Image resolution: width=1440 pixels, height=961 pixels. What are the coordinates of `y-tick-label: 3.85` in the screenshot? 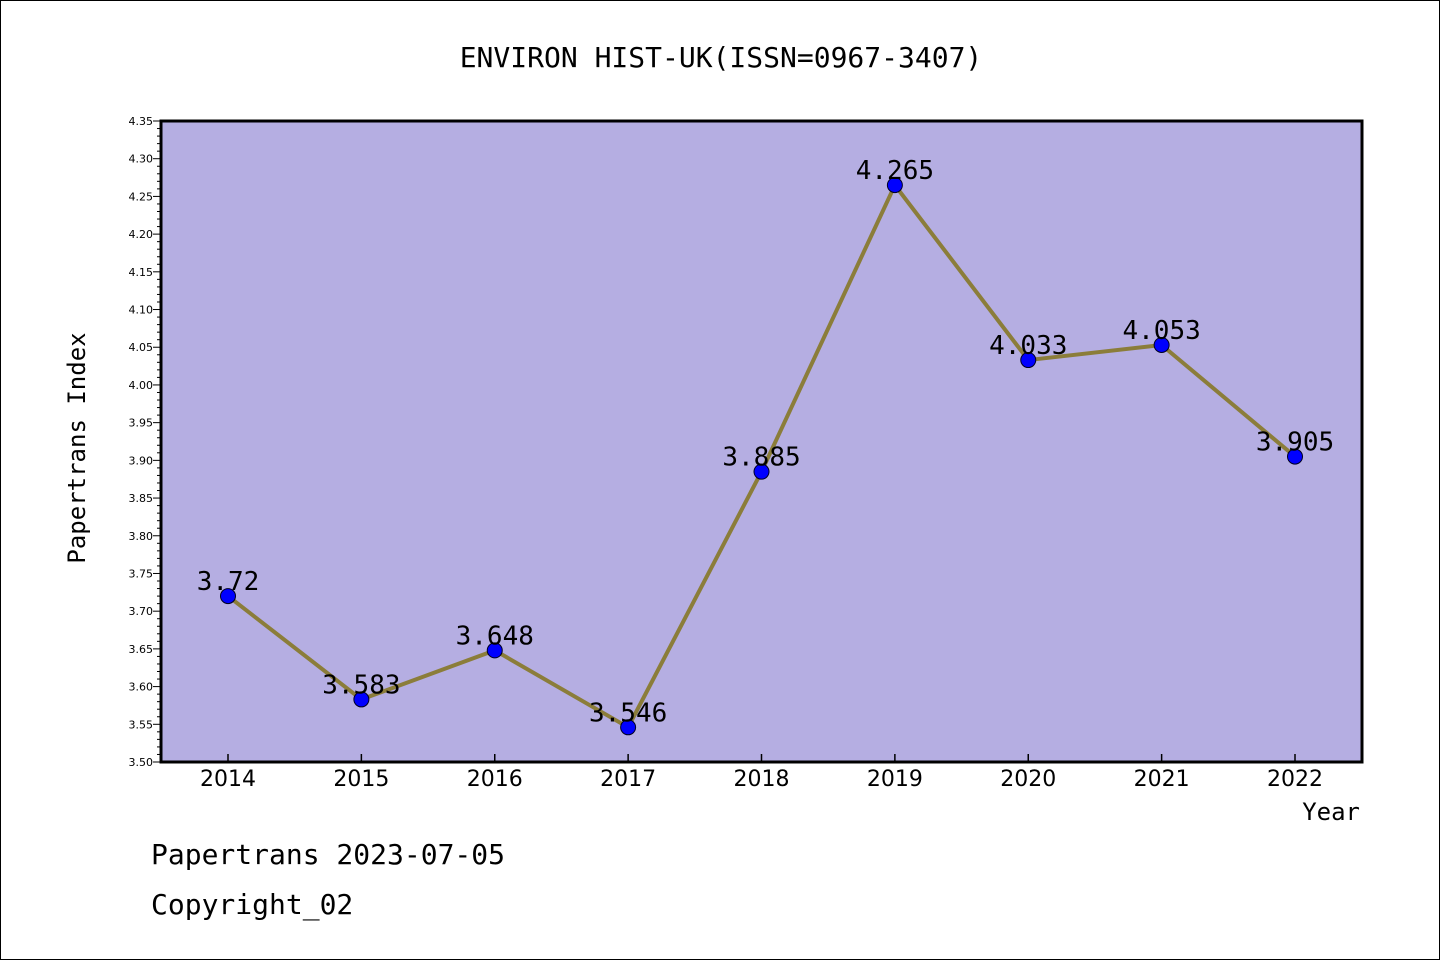 It's located at (141, 498).